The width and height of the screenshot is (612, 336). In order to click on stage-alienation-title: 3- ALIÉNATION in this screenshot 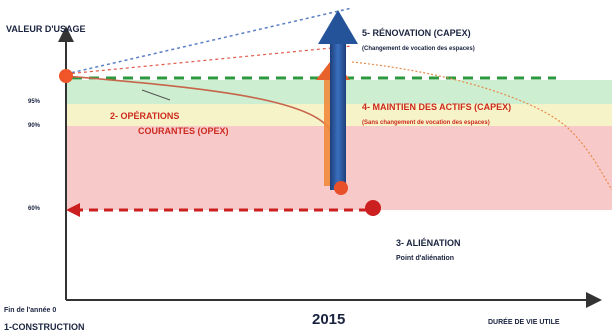, I will do `click(428, 243)`.